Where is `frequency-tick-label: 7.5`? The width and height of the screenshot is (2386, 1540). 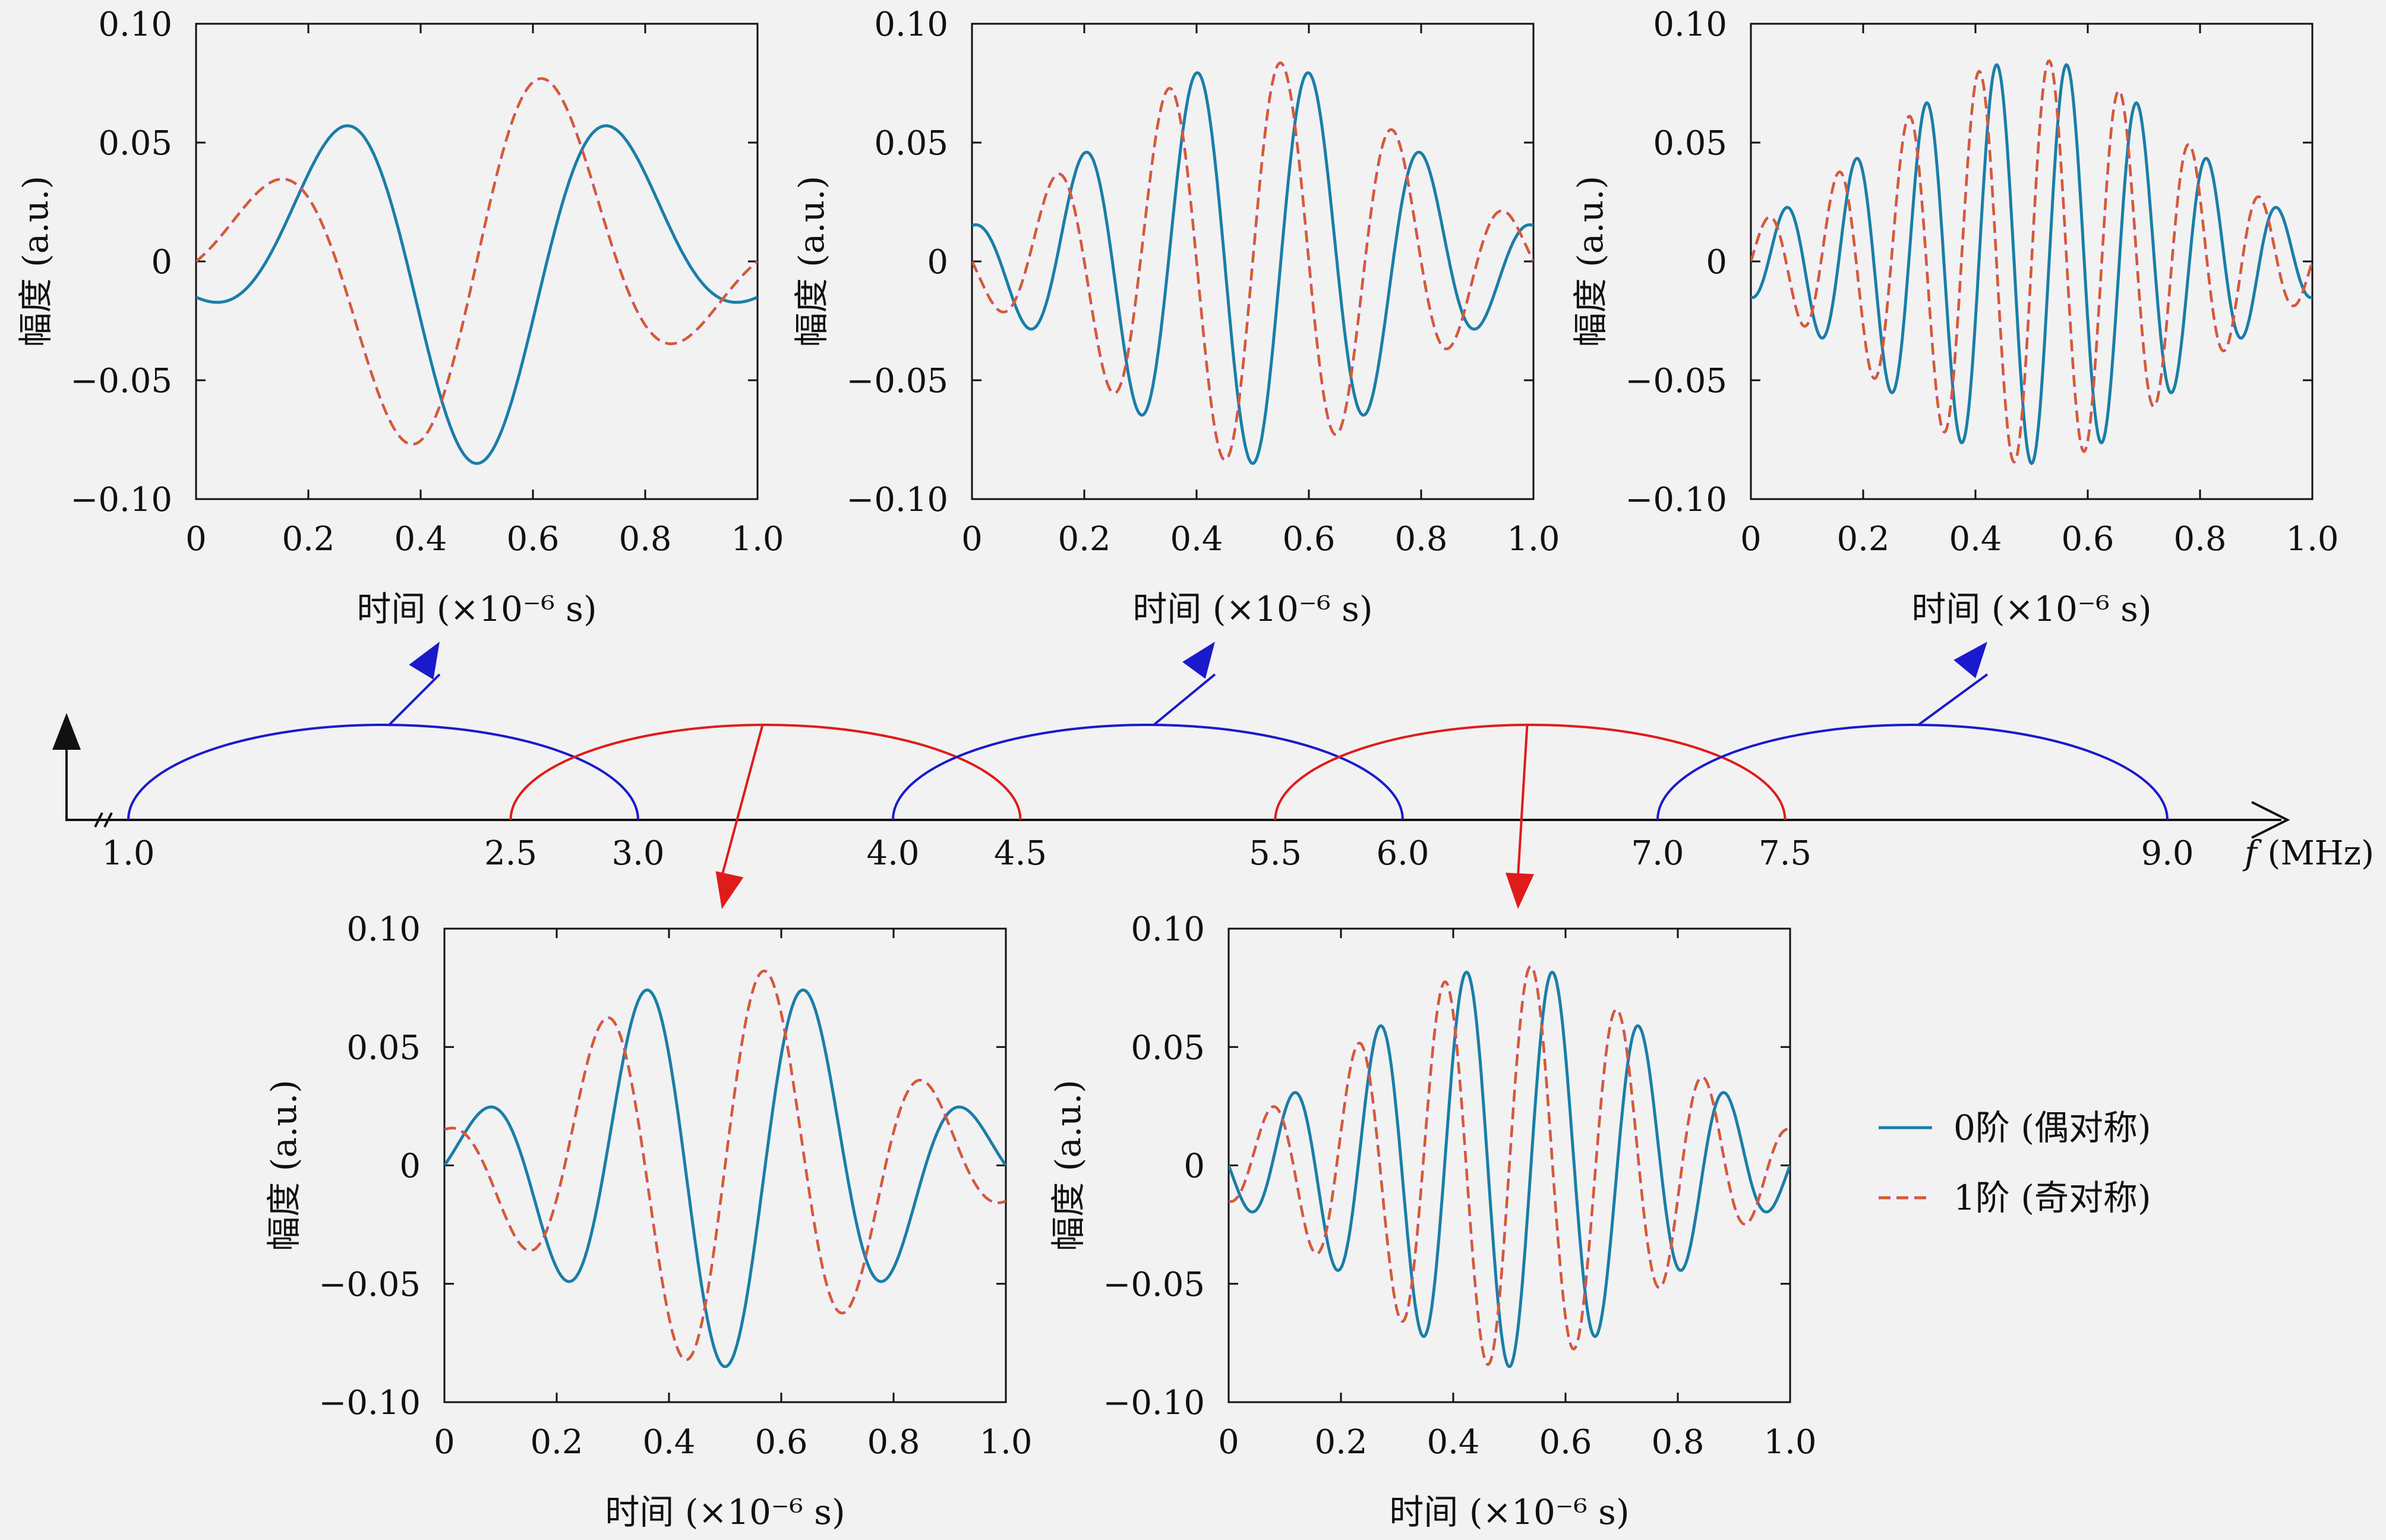 frequency-tick-label: 7.5 is located at coordinates (1785, 853).